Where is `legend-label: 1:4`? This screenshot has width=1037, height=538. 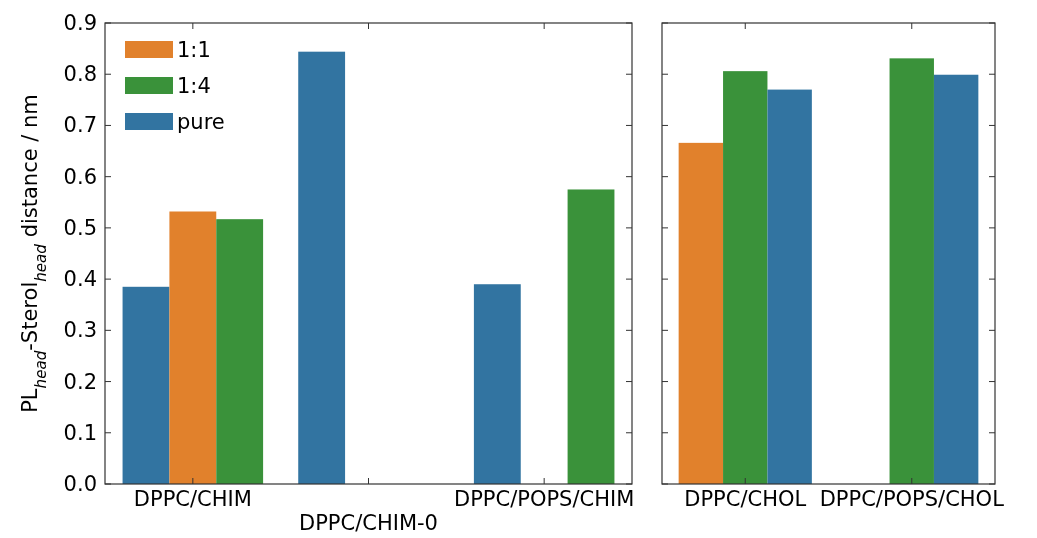
legend-label: 1:4 is located at coordinates (194, 86).